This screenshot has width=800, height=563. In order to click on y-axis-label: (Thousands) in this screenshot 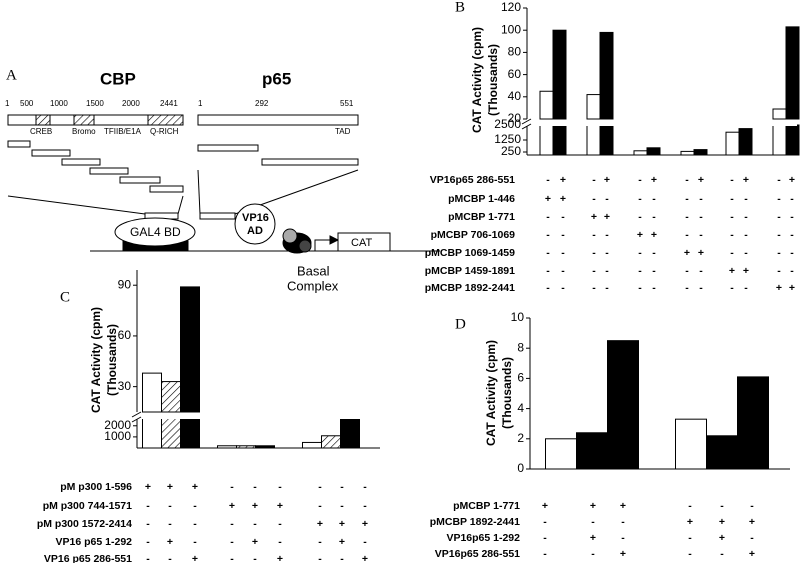, I will do `click(112, 360)`.